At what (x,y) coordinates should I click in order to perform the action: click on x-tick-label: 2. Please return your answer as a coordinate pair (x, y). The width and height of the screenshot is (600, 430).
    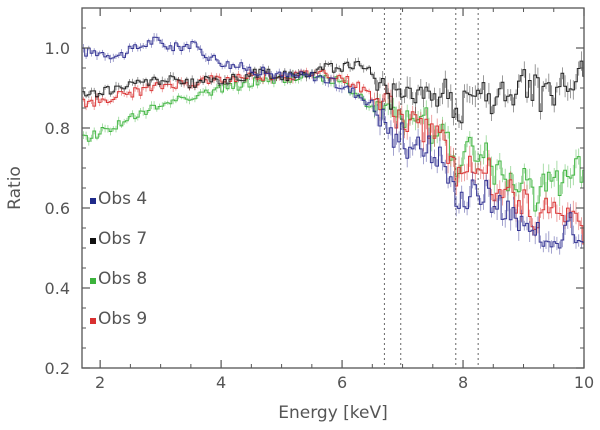
    Looking at the image, I should click on (100, 382).